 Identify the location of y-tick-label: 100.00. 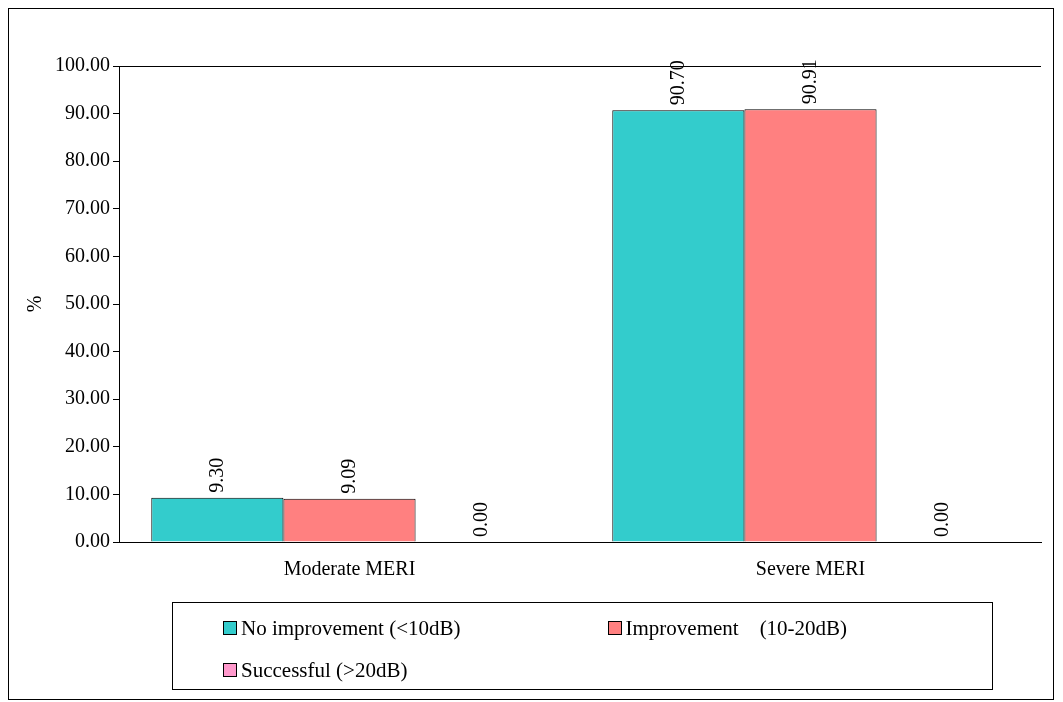
(82, 64).